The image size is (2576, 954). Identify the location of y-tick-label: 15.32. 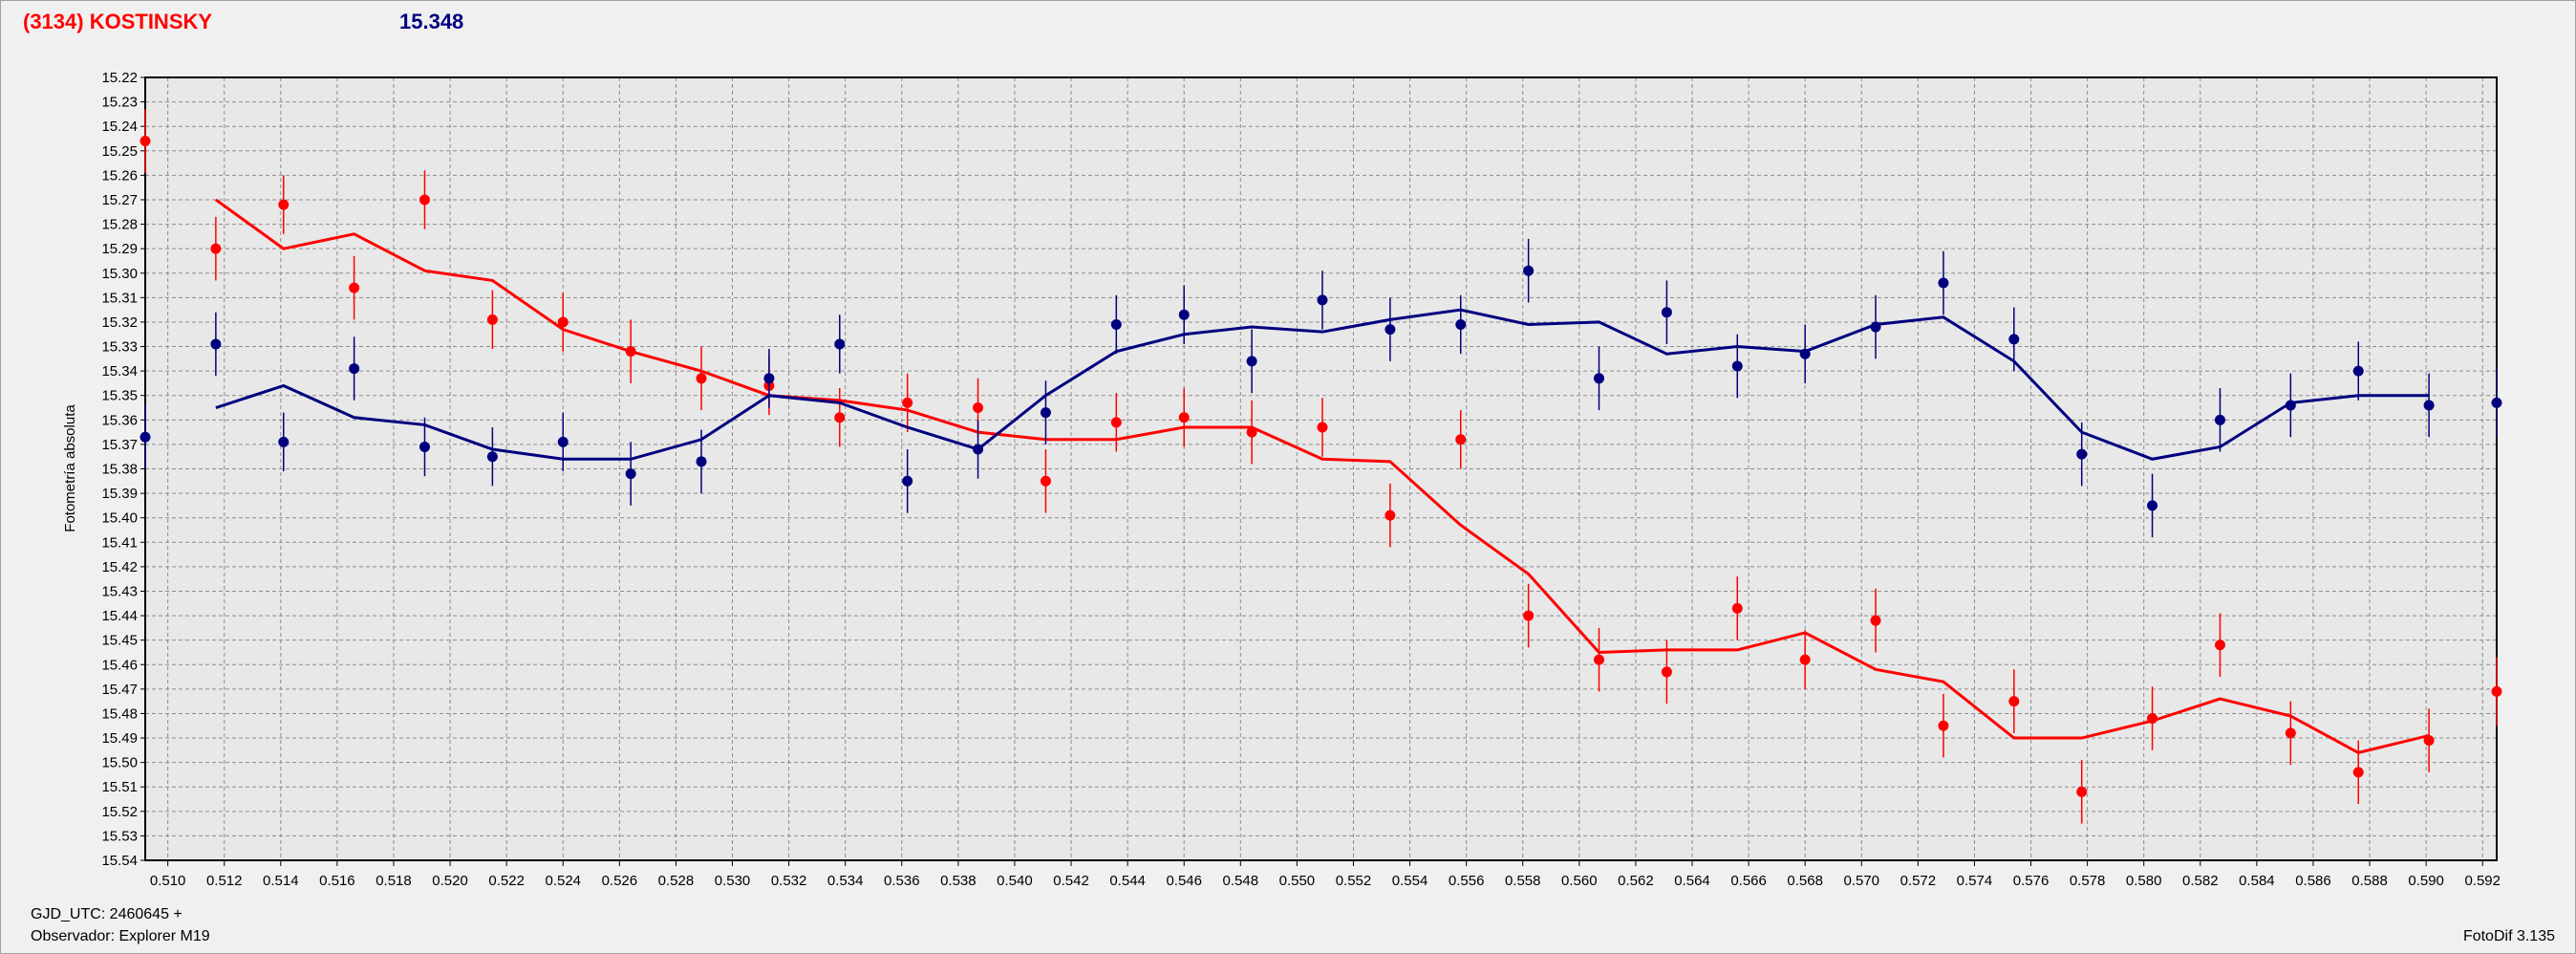
(119, 322).